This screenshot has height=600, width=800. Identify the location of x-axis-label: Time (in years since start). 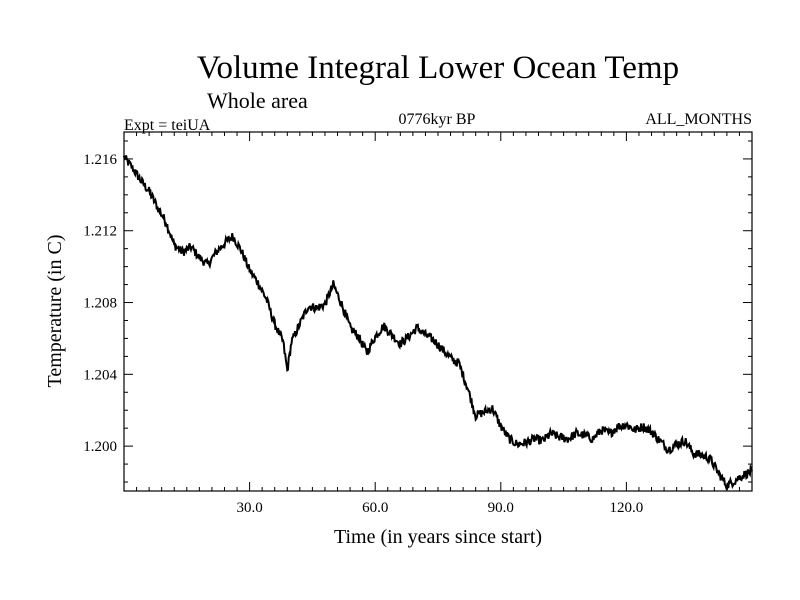
(438, 537).